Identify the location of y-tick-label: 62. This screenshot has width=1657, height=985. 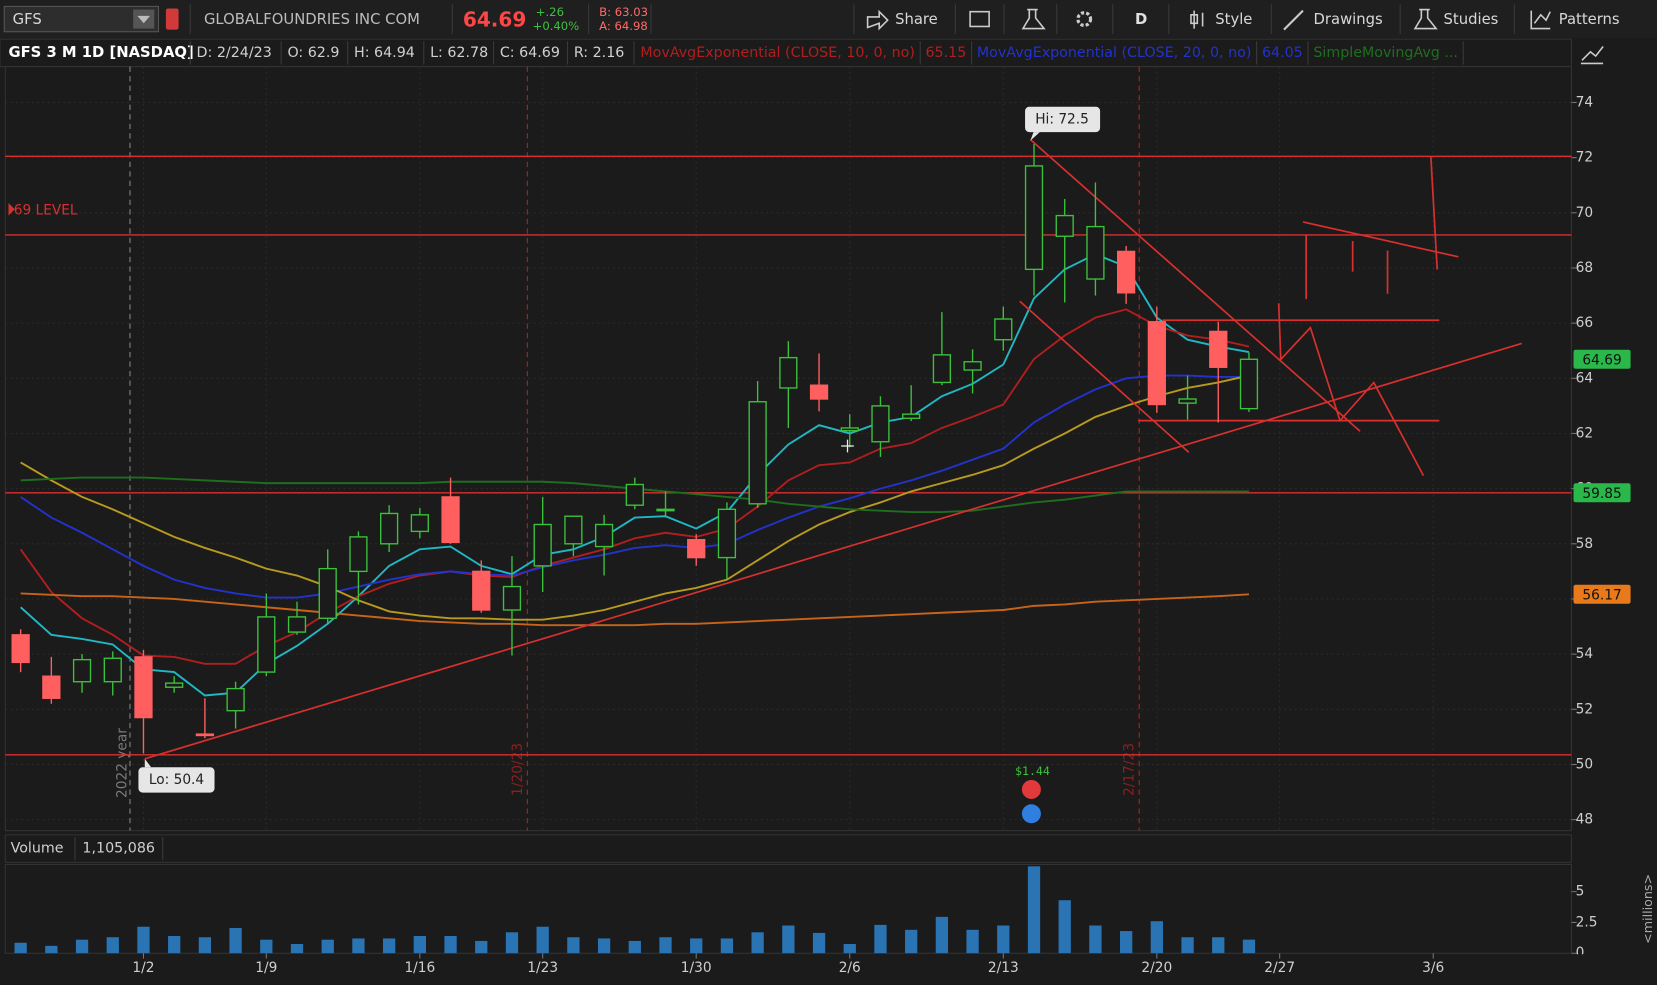
(1584, 433).